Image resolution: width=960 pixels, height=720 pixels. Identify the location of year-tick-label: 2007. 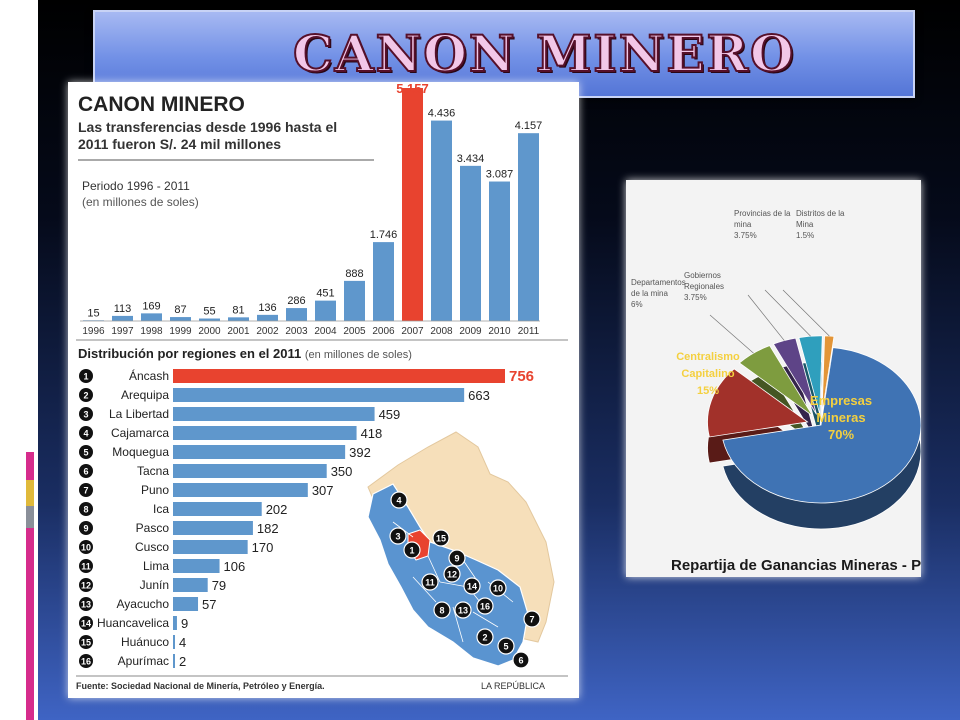
(412, 331).